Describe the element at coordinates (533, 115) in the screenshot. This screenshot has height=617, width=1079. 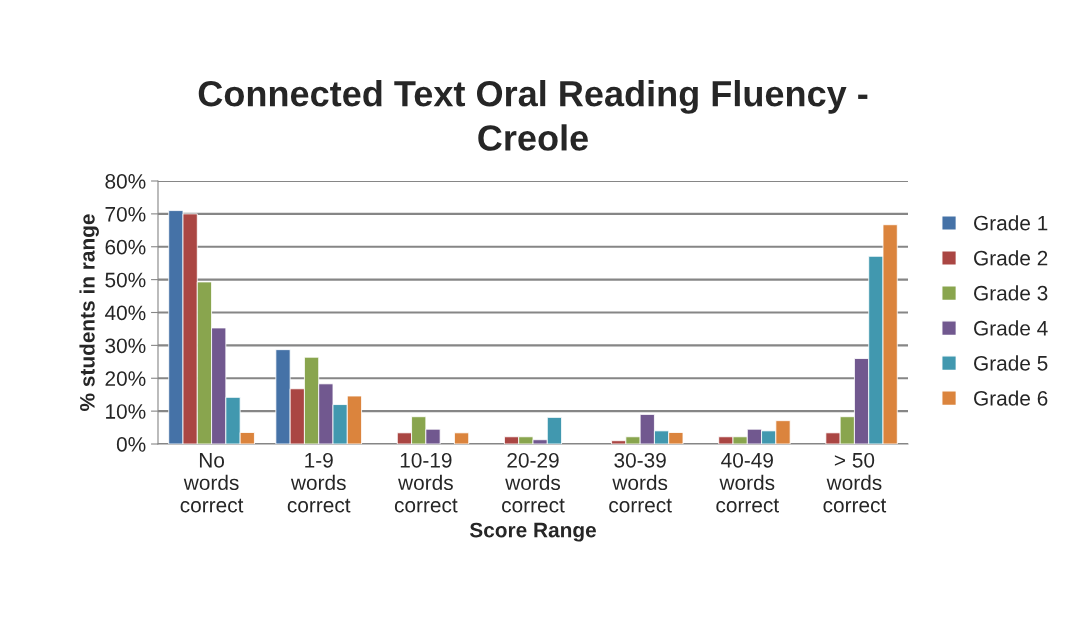
I see `chart-title: Connected Text Oral Reading Fluency - Creole` at that location.